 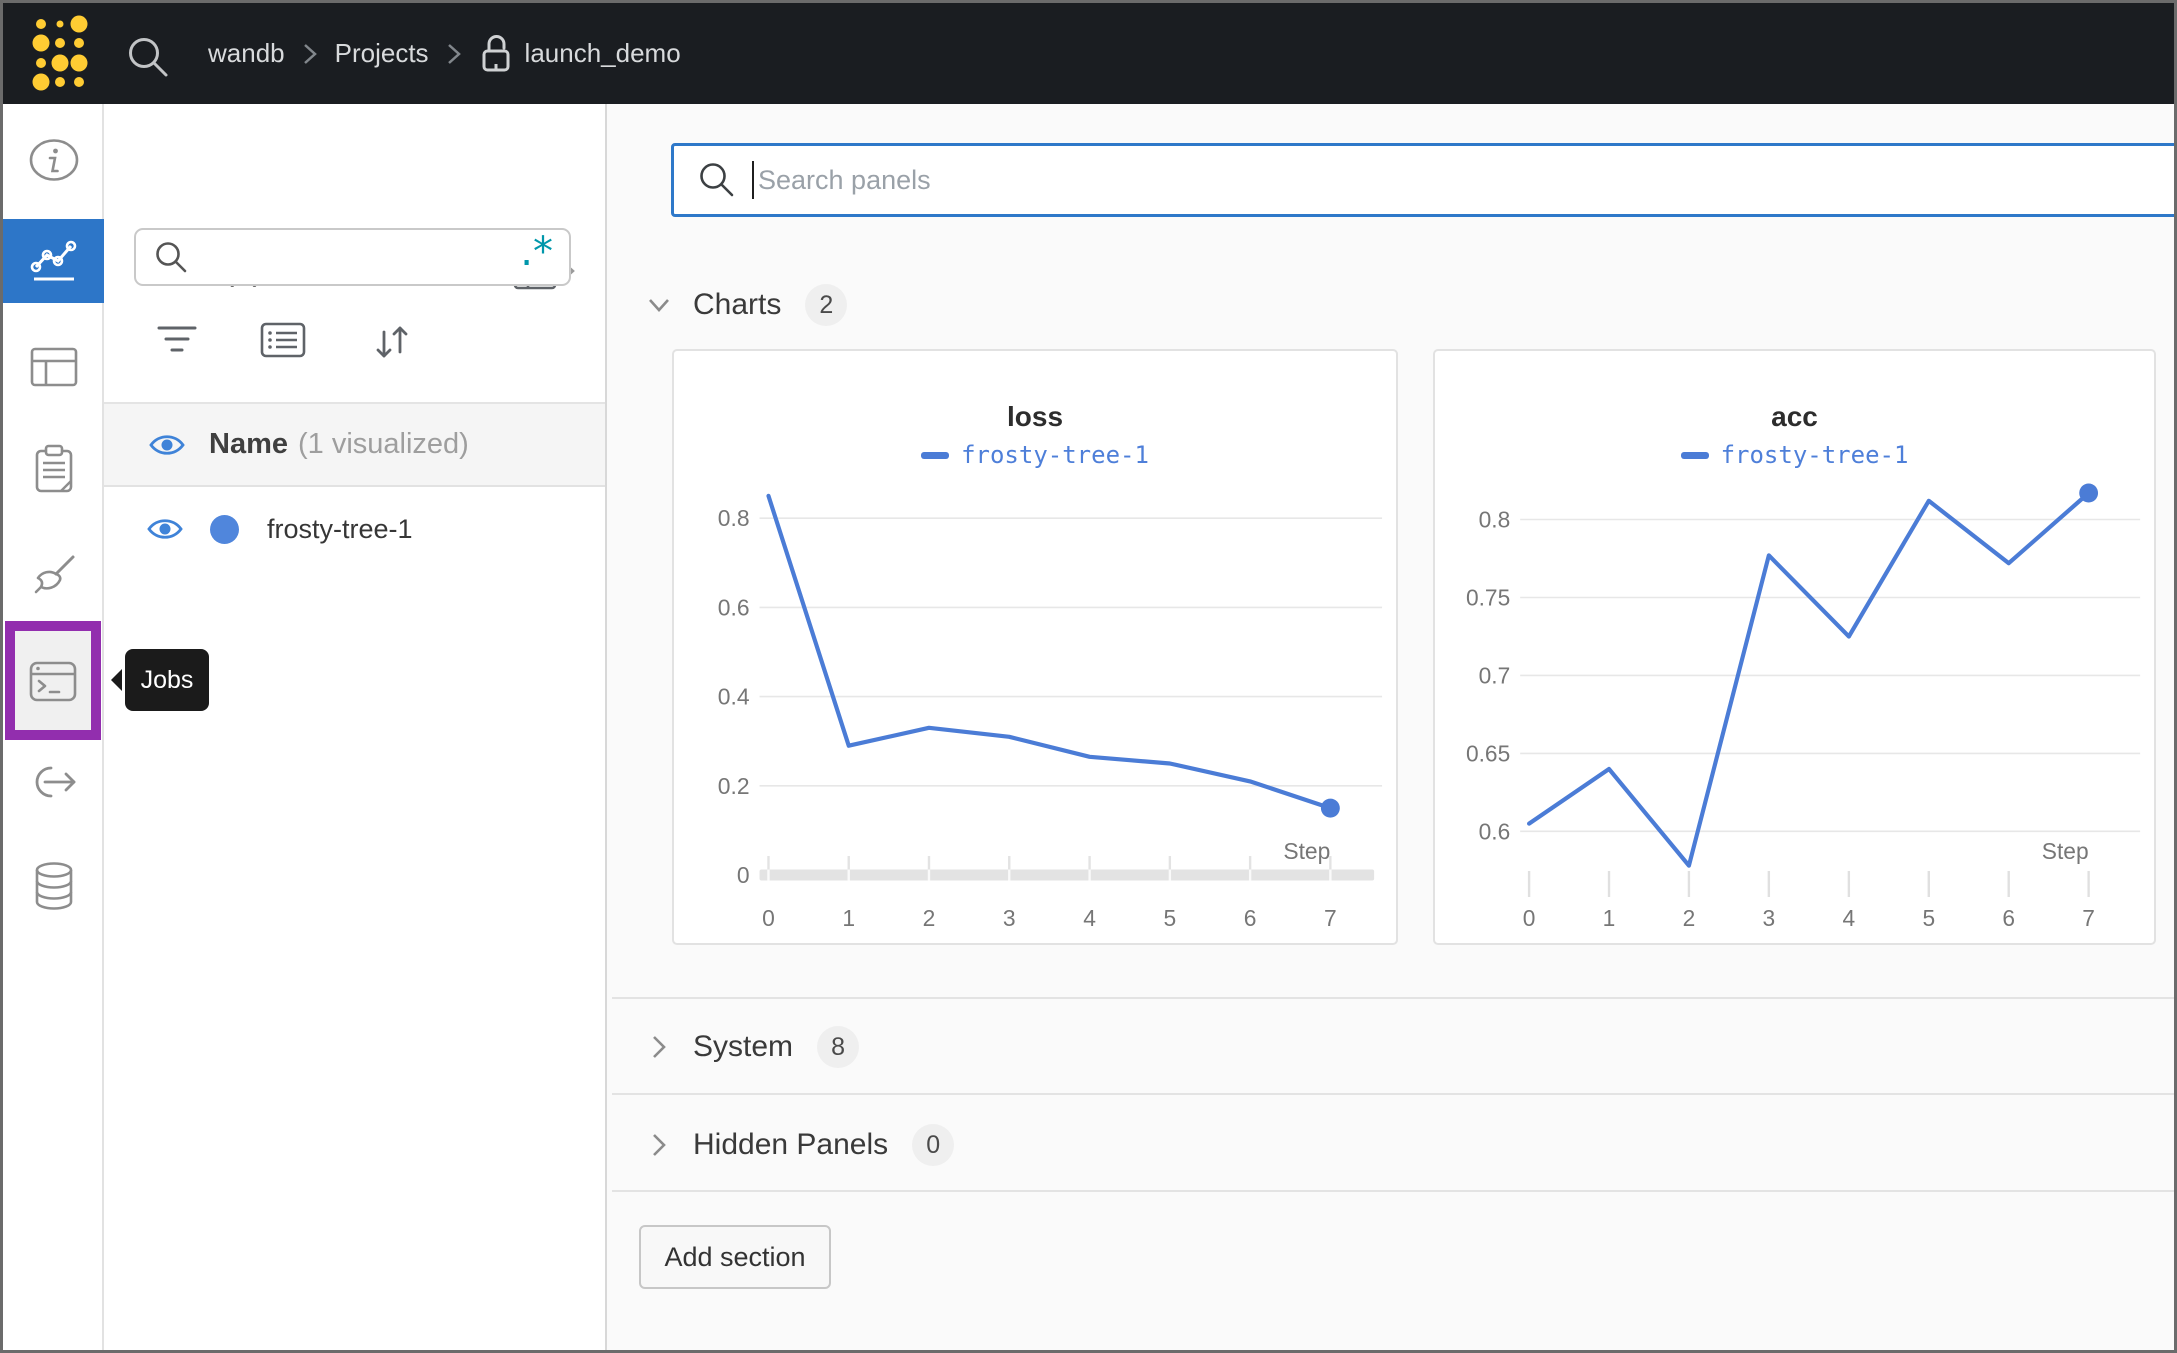 I want to click on wandb-logo-icon, so click(x=60, y=53).